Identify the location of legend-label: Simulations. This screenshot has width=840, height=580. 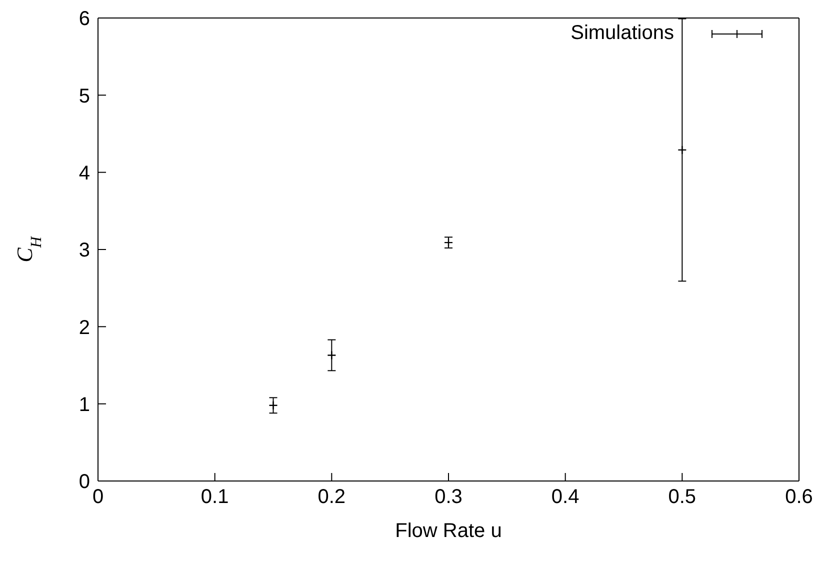
(622, 33).